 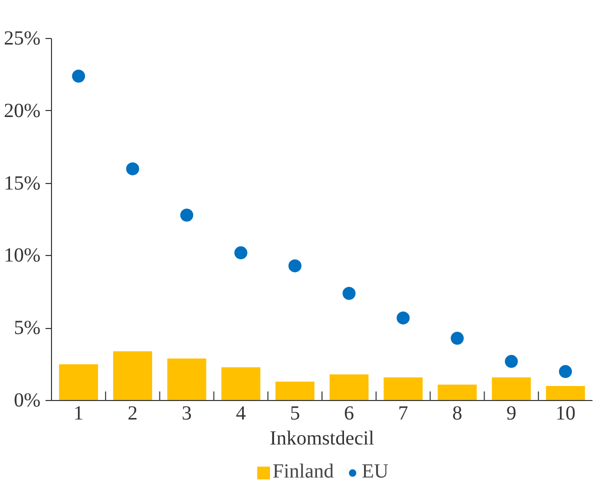 I want to click on x-tick-label: 10, so click(x=565, y=413).